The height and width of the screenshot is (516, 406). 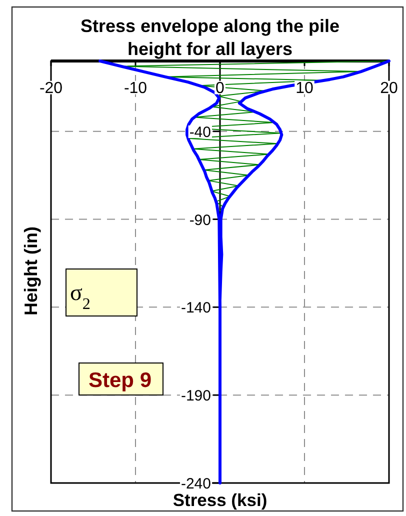 What do you see at coordinates (195, 396) in the screenshot?
I see `y-tick-label: -190` at bounding box center [195, 396].